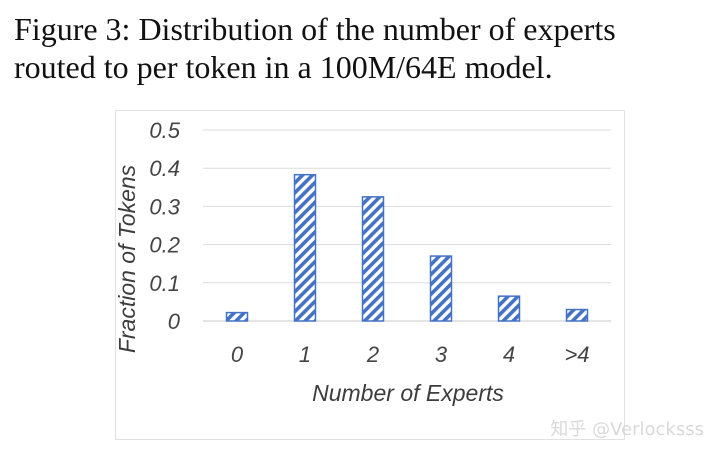 The height and width of the screenshot is (457, 720). Describe the element at coordinates (372, 354) in the screenshot. I see `x-tick-label: 2` at that location.